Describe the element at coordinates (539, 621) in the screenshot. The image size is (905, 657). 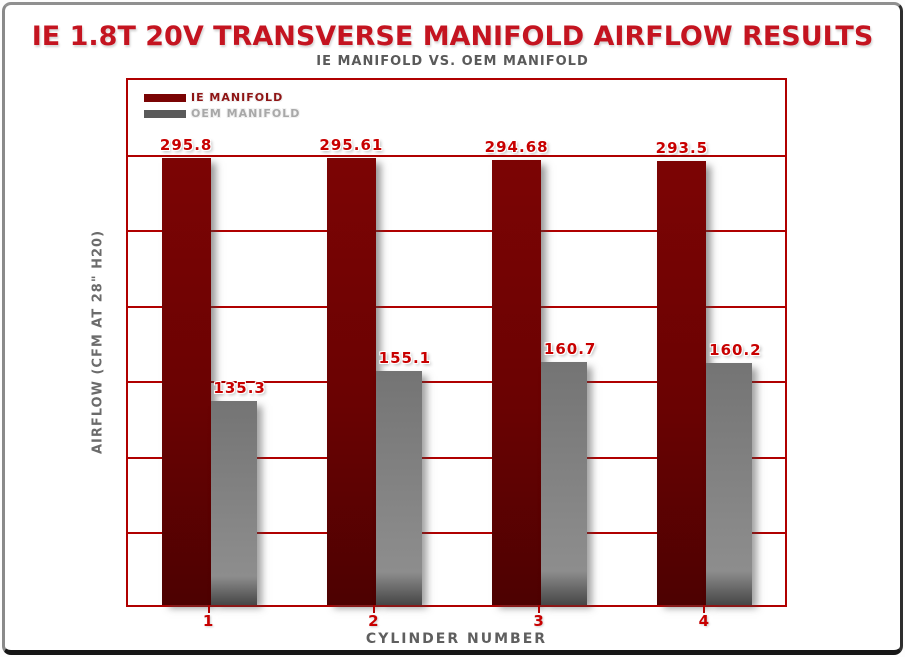
I see `x-tick-label-3: 3` at that location.